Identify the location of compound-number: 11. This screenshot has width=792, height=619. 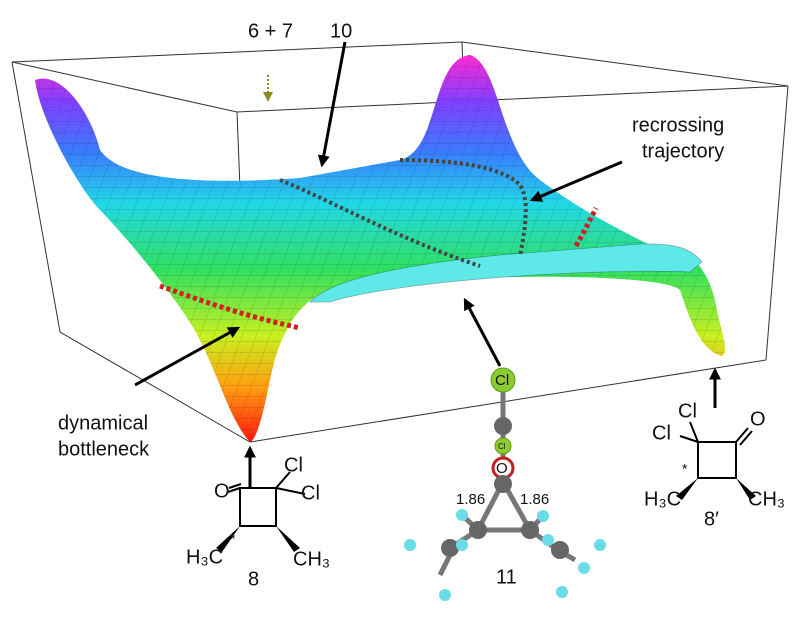
(506, 577).